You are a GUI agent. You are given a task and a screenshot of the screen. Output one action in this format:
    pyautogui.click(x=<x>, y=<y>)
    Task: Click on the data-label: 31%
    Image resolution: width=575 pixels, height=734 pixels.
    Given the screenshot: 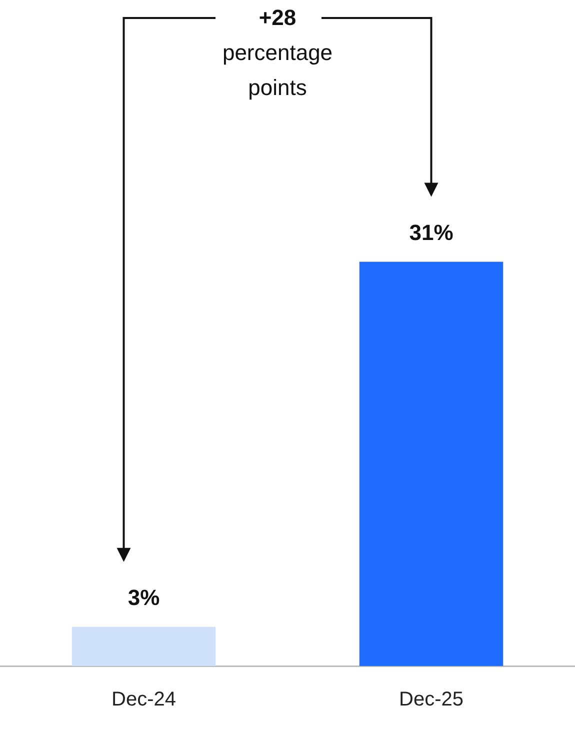 What is the action you would take?
    pyautogui.click(x=431, y=232)
    